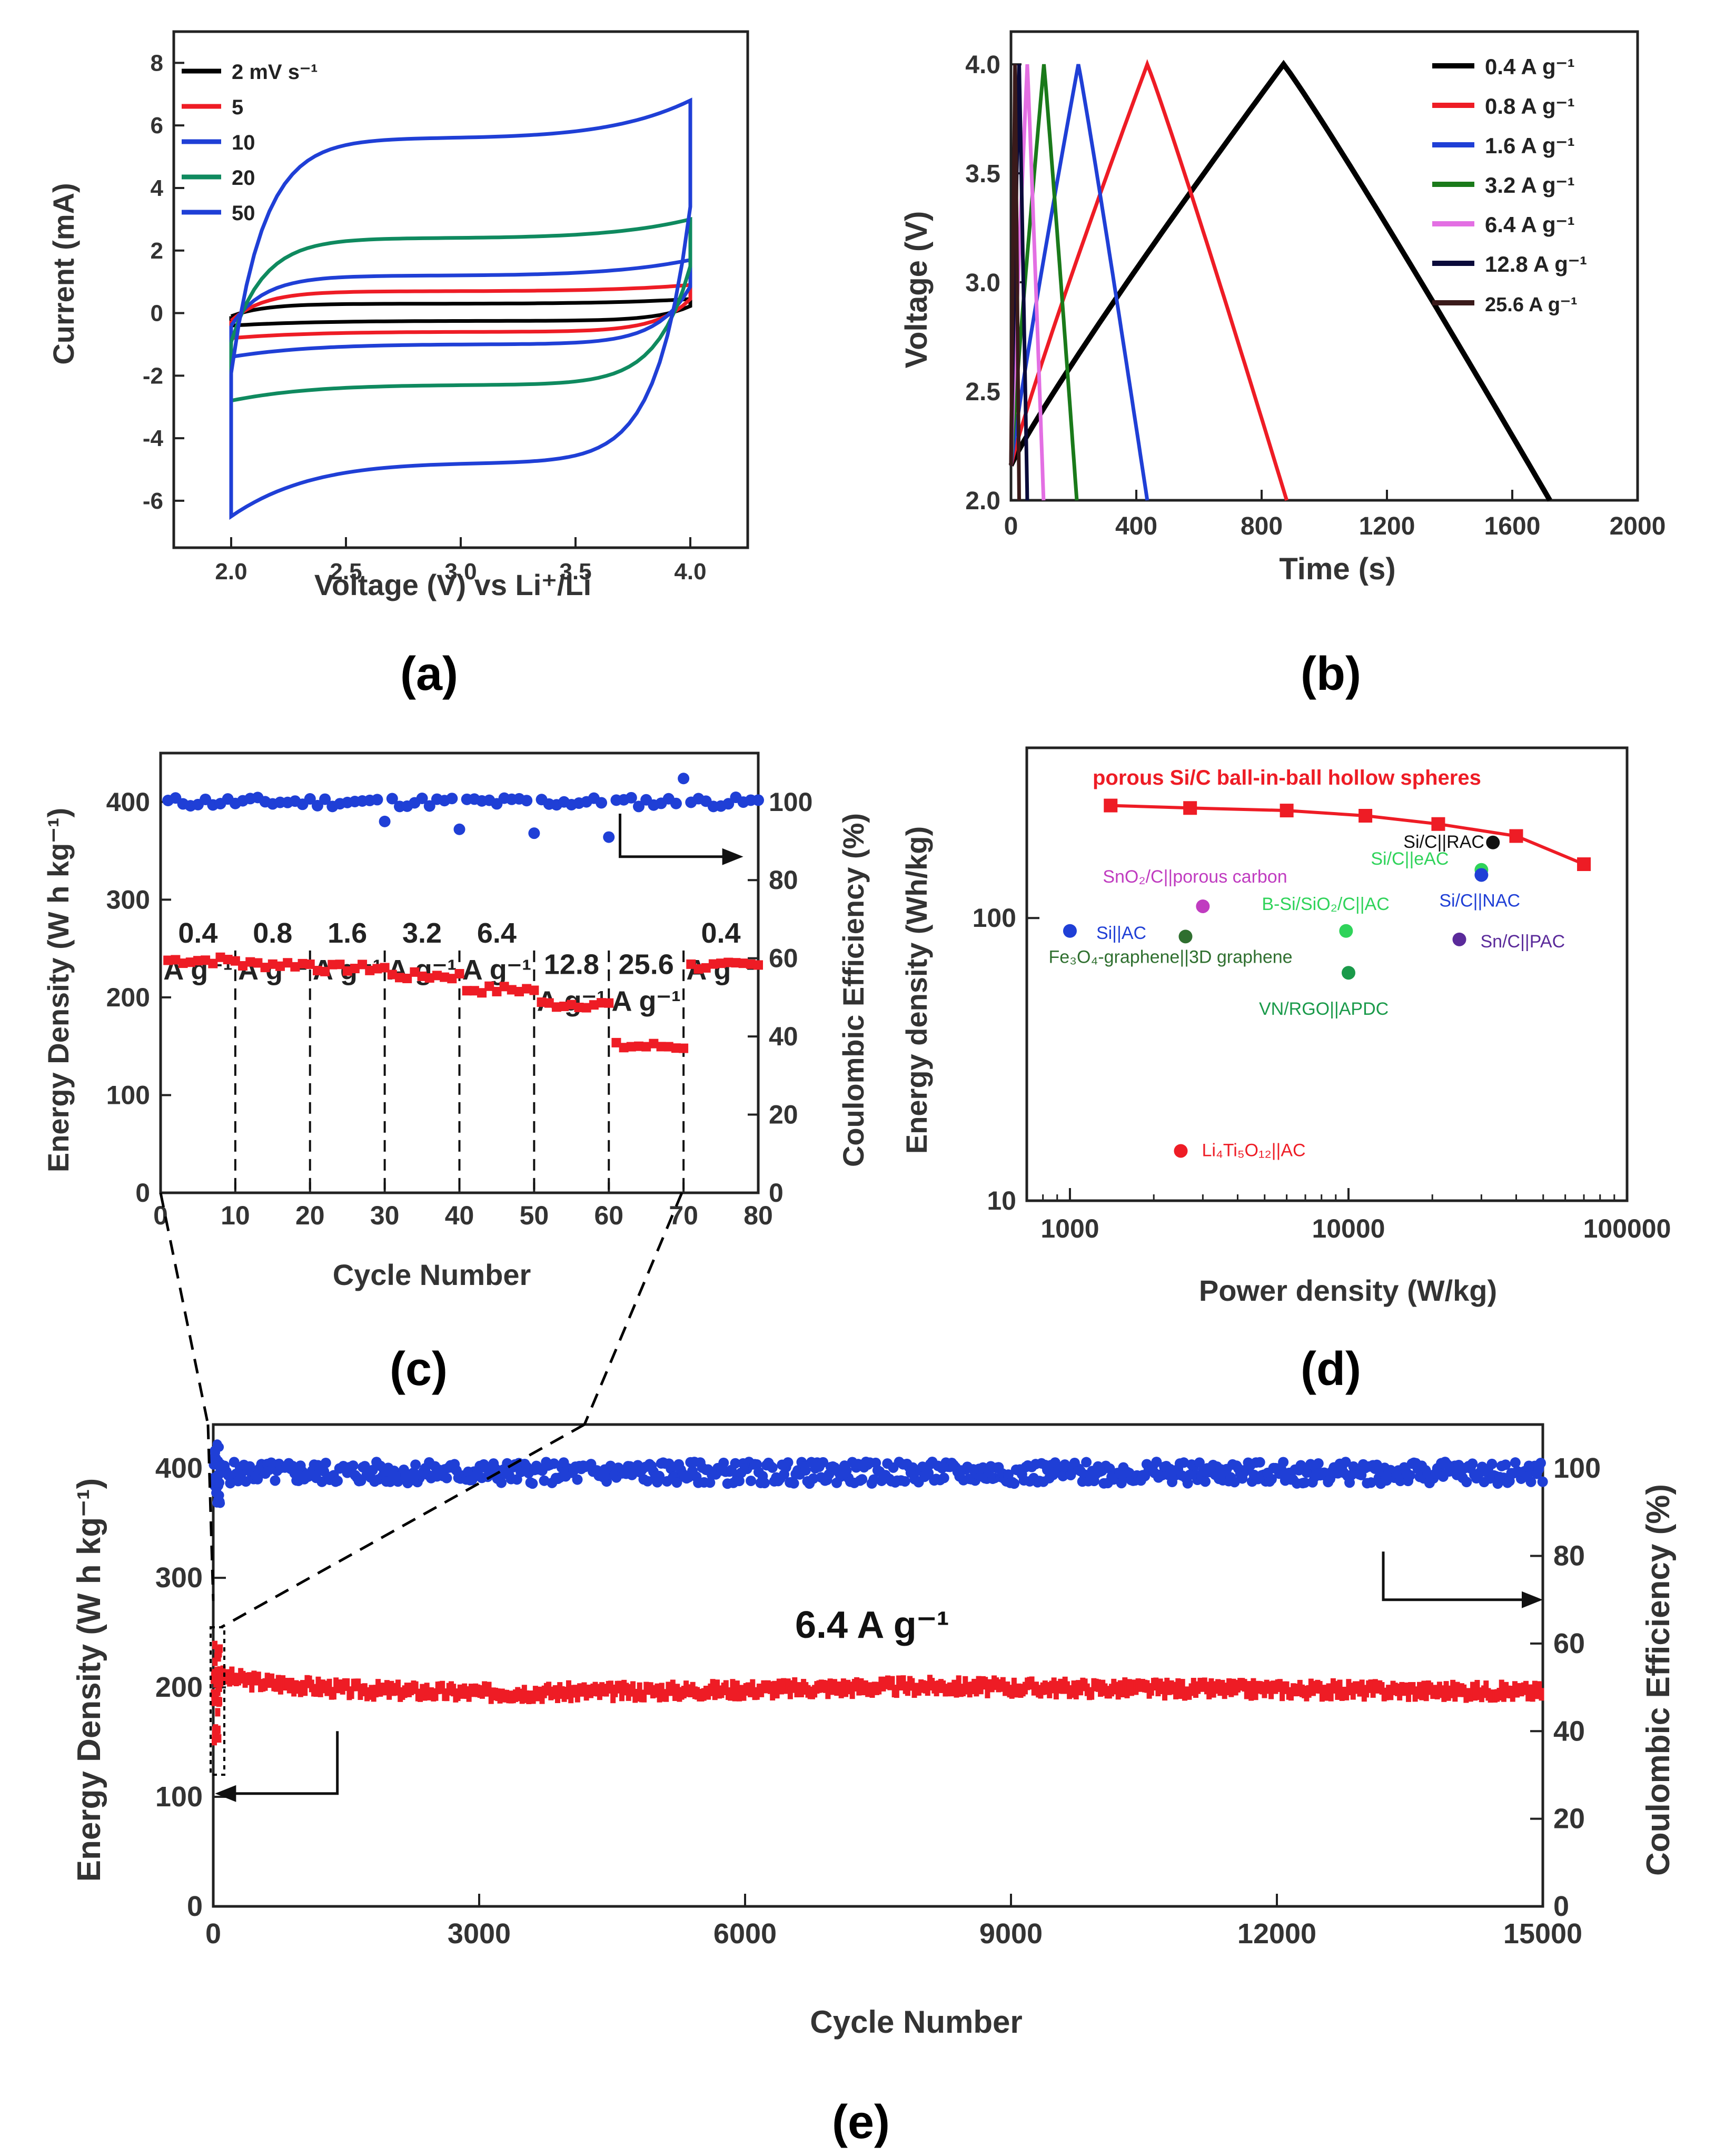 The image size is (1735, 2156). Describe the element at coordinates (1121, 933) in the screenshot. I see `panel-d-point-label: Si||AC` at that location.